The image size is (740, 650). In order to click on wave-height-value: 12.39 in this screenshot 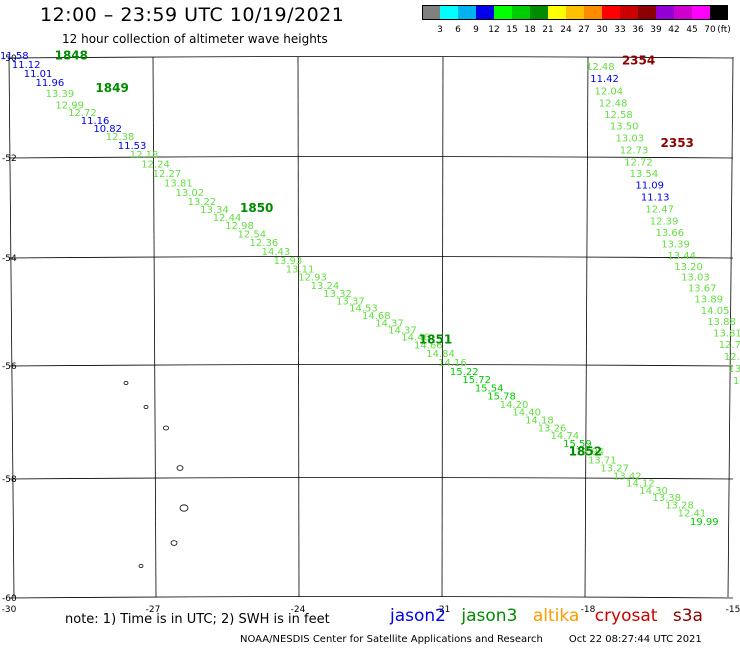, I will do `click(664, 221)`.